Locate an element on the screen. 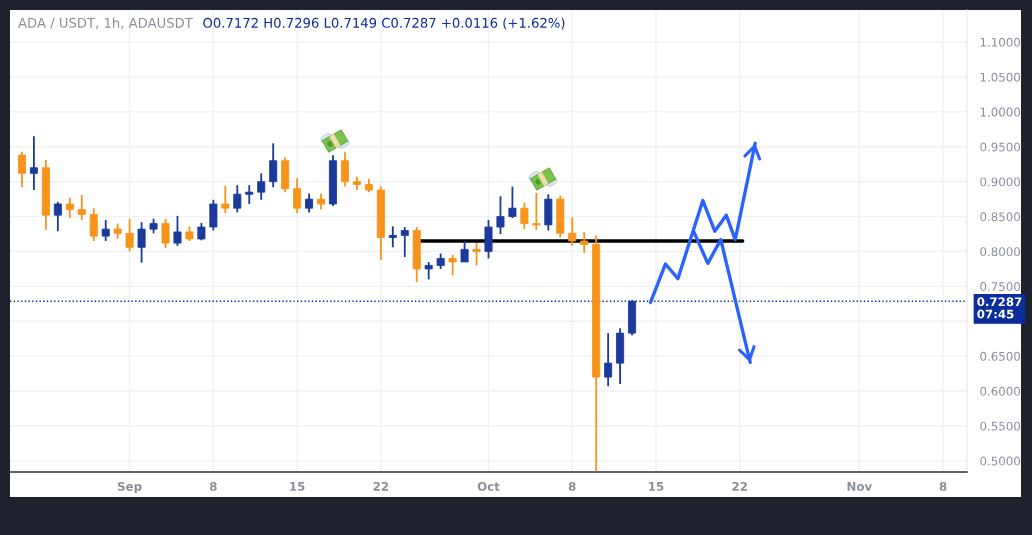  y-tick-label: 0.8500 is located at coordinates (1000, 217).